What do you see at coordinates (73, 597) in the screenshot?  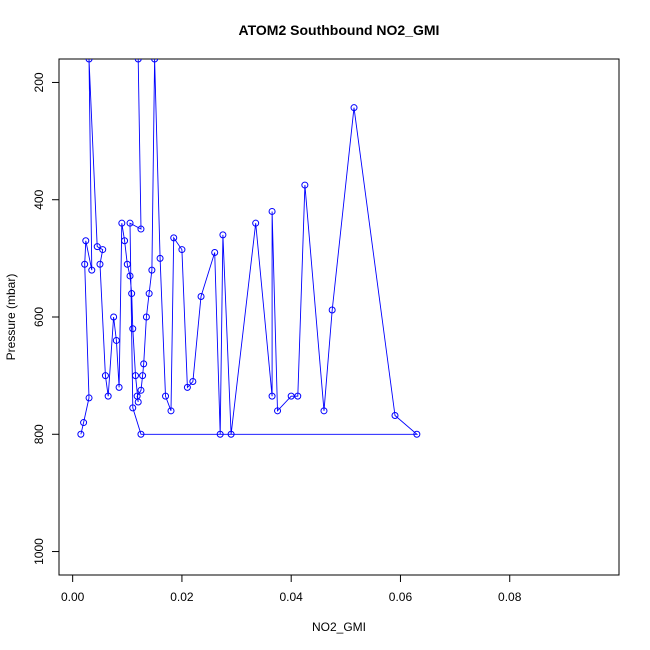 I see `x-tick-label: 0.00` at bounding box center [73, 597].